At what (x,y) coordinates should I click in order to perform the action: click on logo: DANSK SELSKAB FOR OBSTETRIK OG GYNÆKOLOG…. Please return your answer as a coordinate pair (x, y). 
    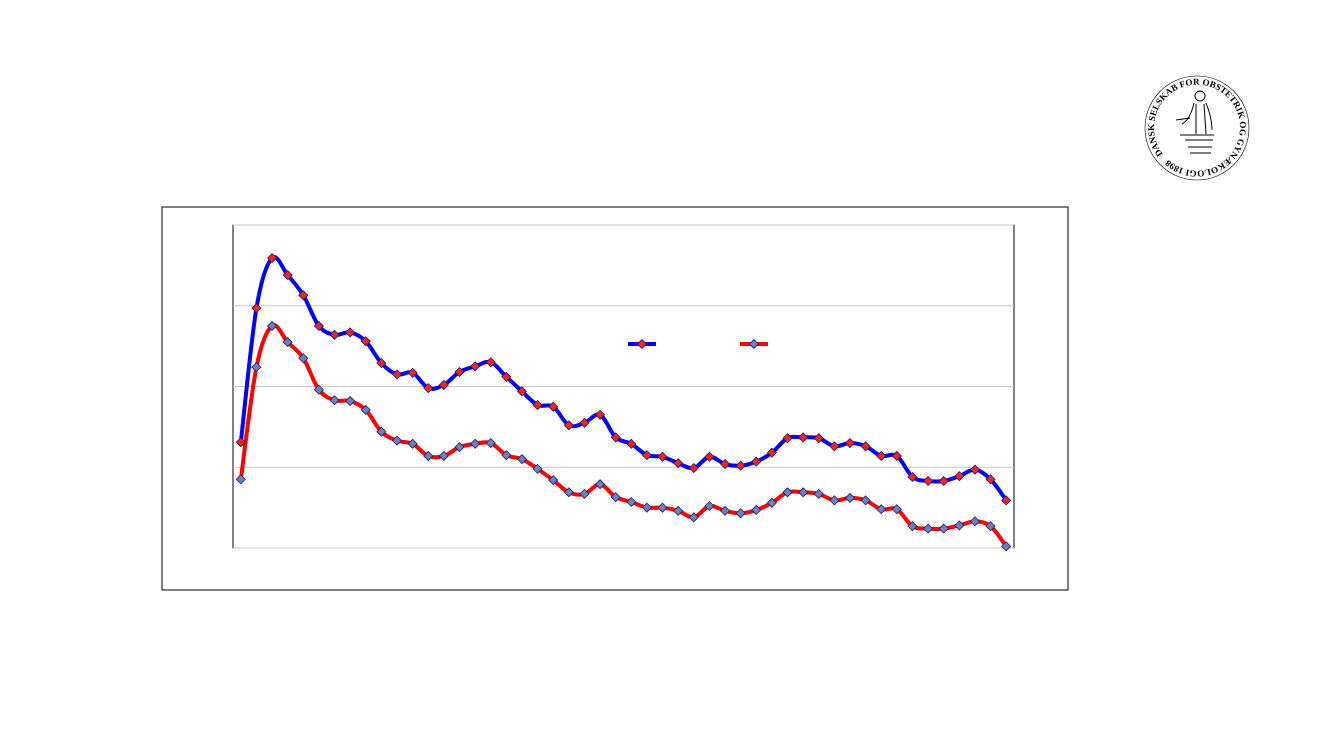
    Looking at the image, I should click on (1197, 128).